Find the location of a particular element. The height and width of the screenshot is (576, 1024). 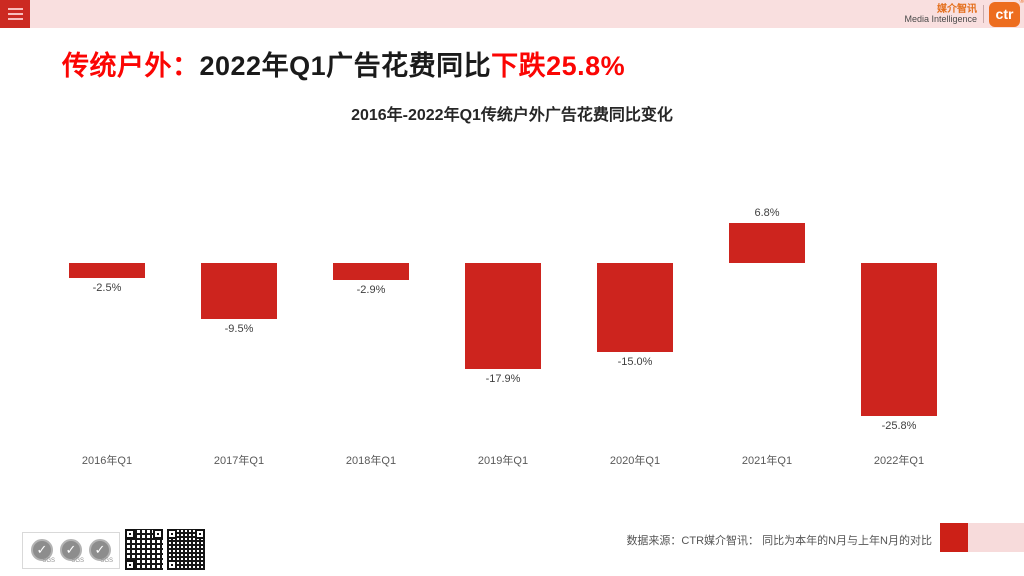

bar-value-label: -2.5% is located at coordinates (107, 288).